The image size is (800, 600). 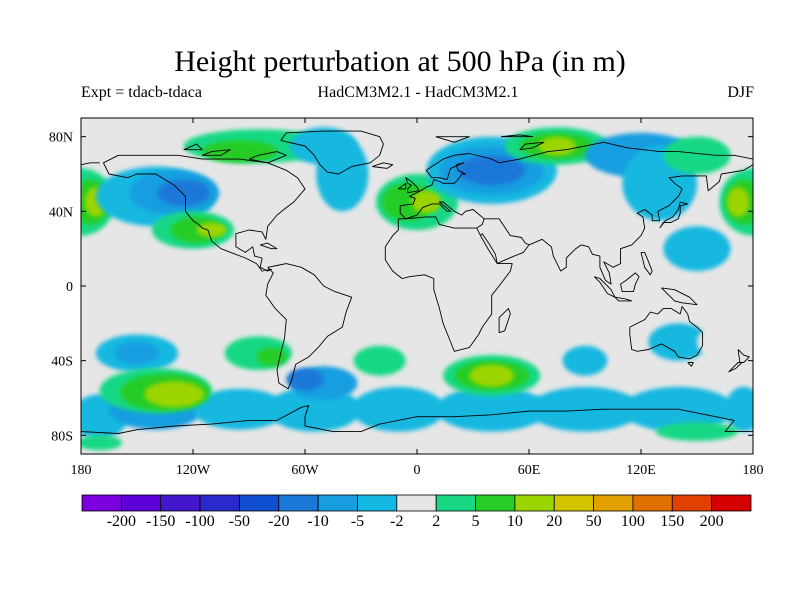 What do you see at coordinates (514, 521) in the screenshot?
I see `colorbar-label: 10` at bounding box center [514, 521].